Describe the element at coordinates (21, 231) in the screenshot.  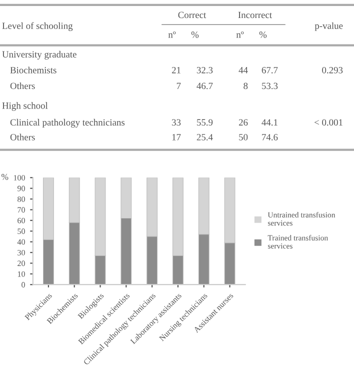
I see `y-tick-label: 50` at that location.